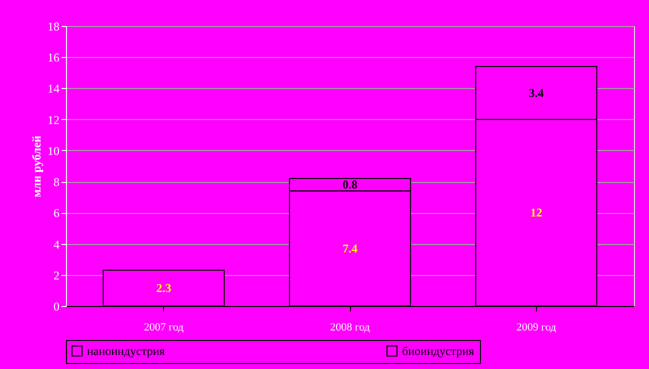 Image resolution: width=649 pixels, height=369 pixels. Describe the element at coordinates (350, 185) in the screenshot. I see `data-label: 0.8` at that location.